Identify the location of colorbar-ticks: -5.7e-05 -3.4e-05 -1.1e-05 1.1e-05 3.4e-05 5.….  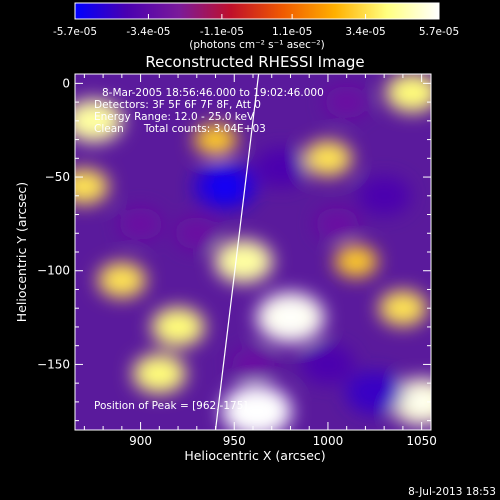
(256, 26).